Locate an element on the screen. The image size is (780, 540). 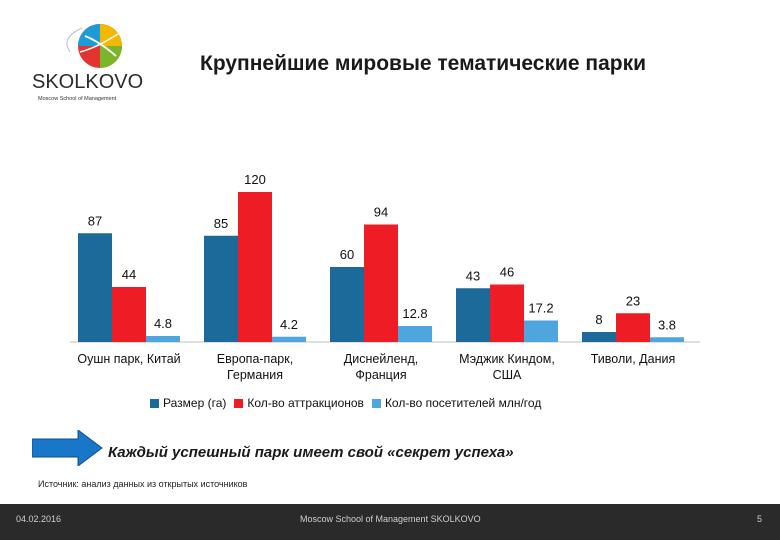
page-title: Крупнейшие мировые тематические парки is located at coordinates (423, 63).